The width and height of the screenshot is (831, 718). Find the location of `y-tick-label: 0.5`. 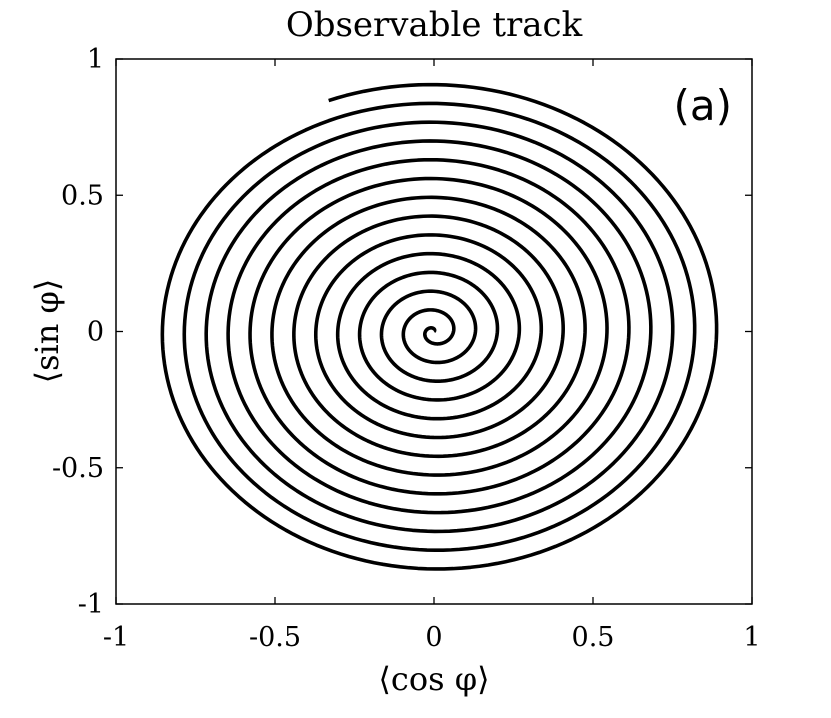

y-tick-label: 0.5 is located at coordinates (82, 195).